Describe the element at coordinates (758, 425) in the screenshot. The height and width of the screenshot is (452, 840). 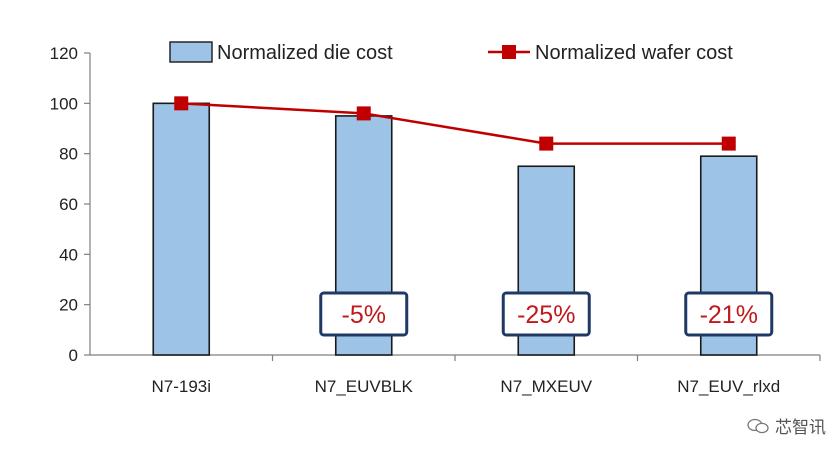
I see `wechat-icon` at that location.